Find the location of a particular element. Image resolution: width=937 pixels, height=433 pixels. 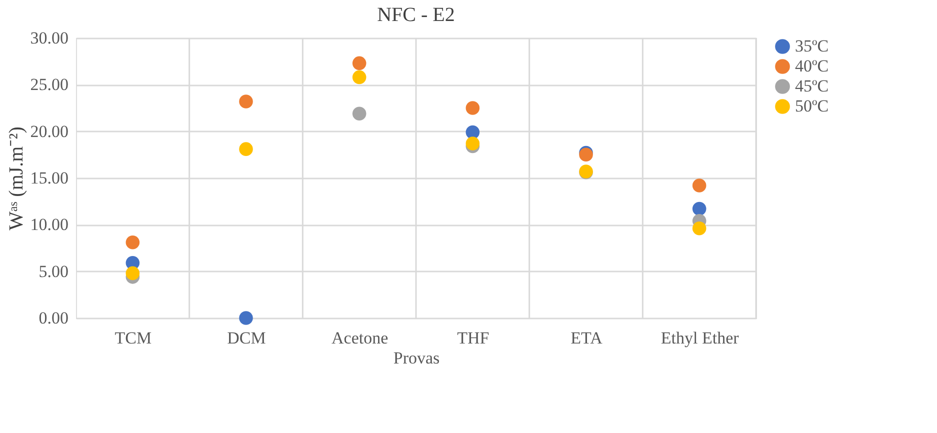

legend-label: 45ºC is located at coordinates (812, 86).